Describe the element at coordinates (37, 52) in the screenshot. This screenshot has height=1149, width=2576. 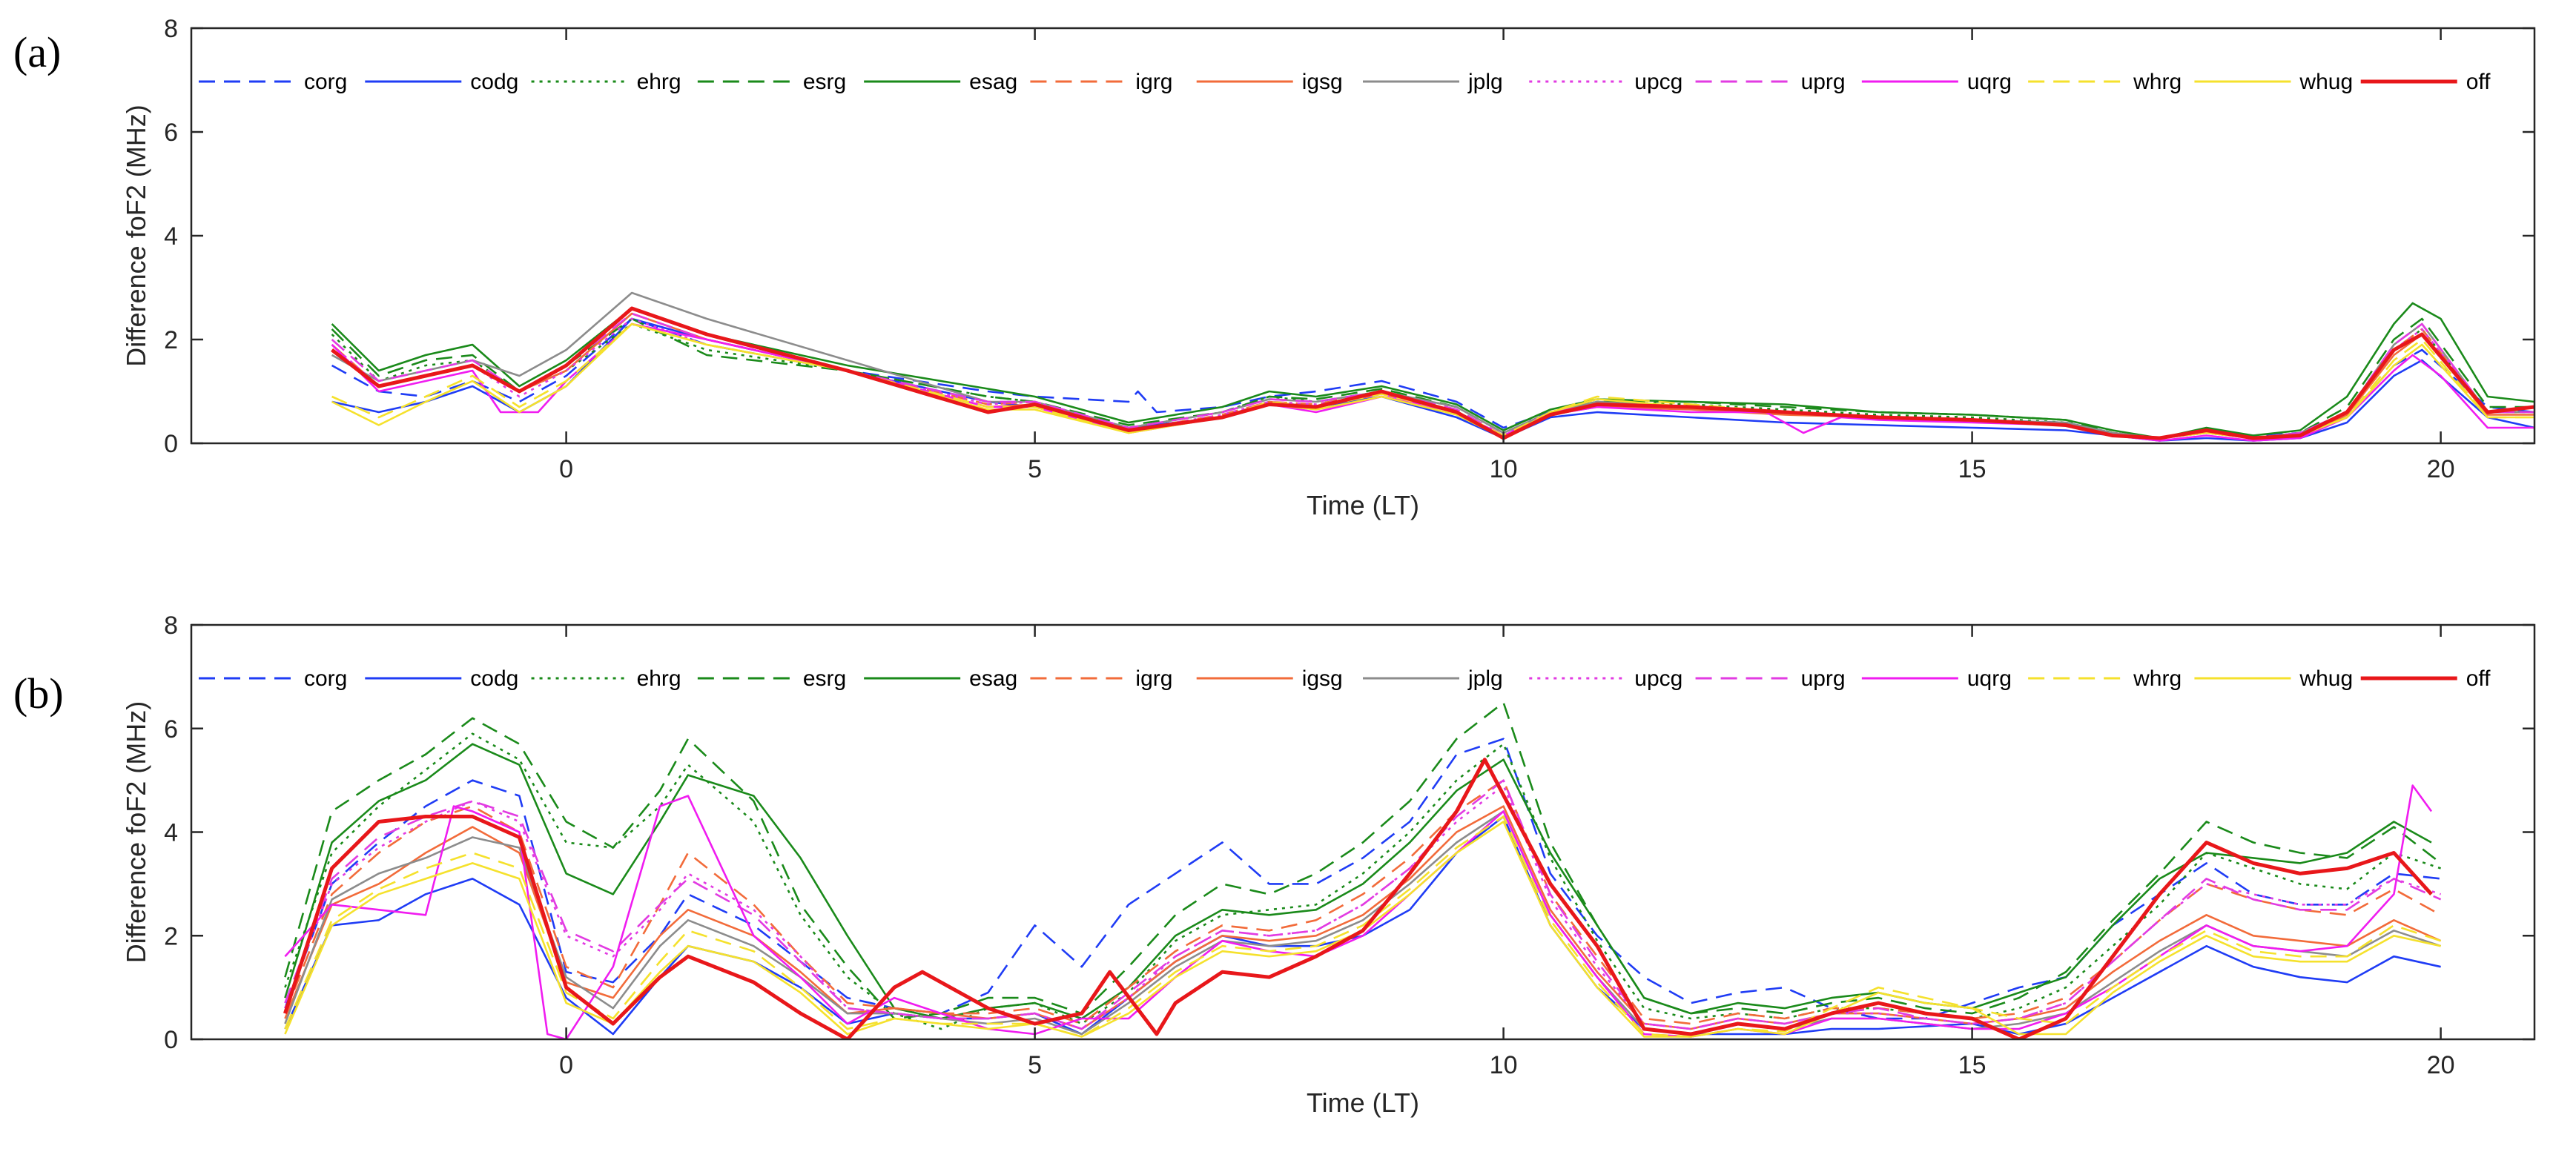
I see `panel-label: (a)` at that location.